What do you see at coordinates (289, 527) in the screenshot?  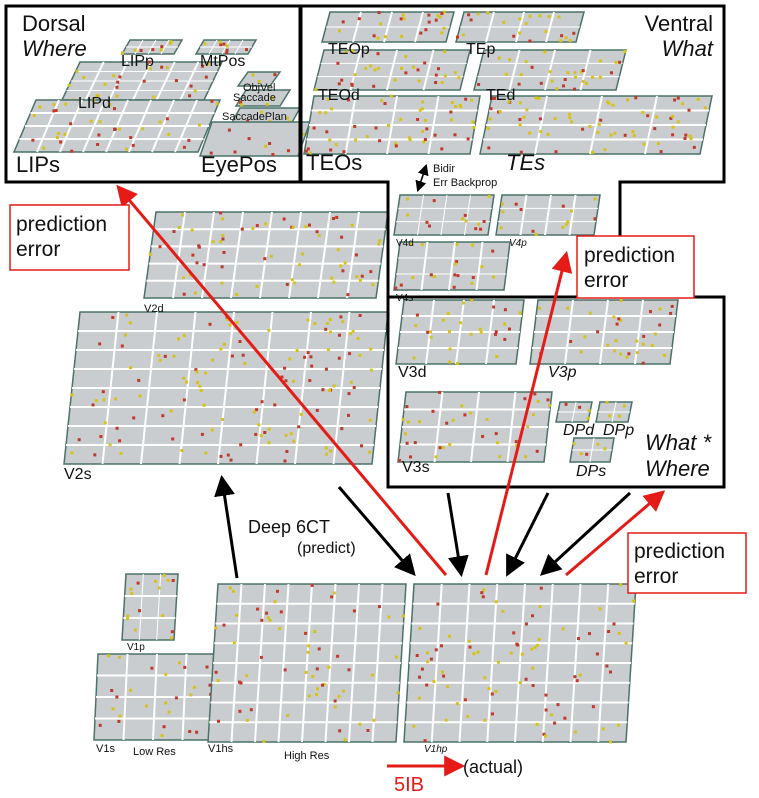 I see `deep-label-line1: Deep 6CT` at bounding box center [289, 527].